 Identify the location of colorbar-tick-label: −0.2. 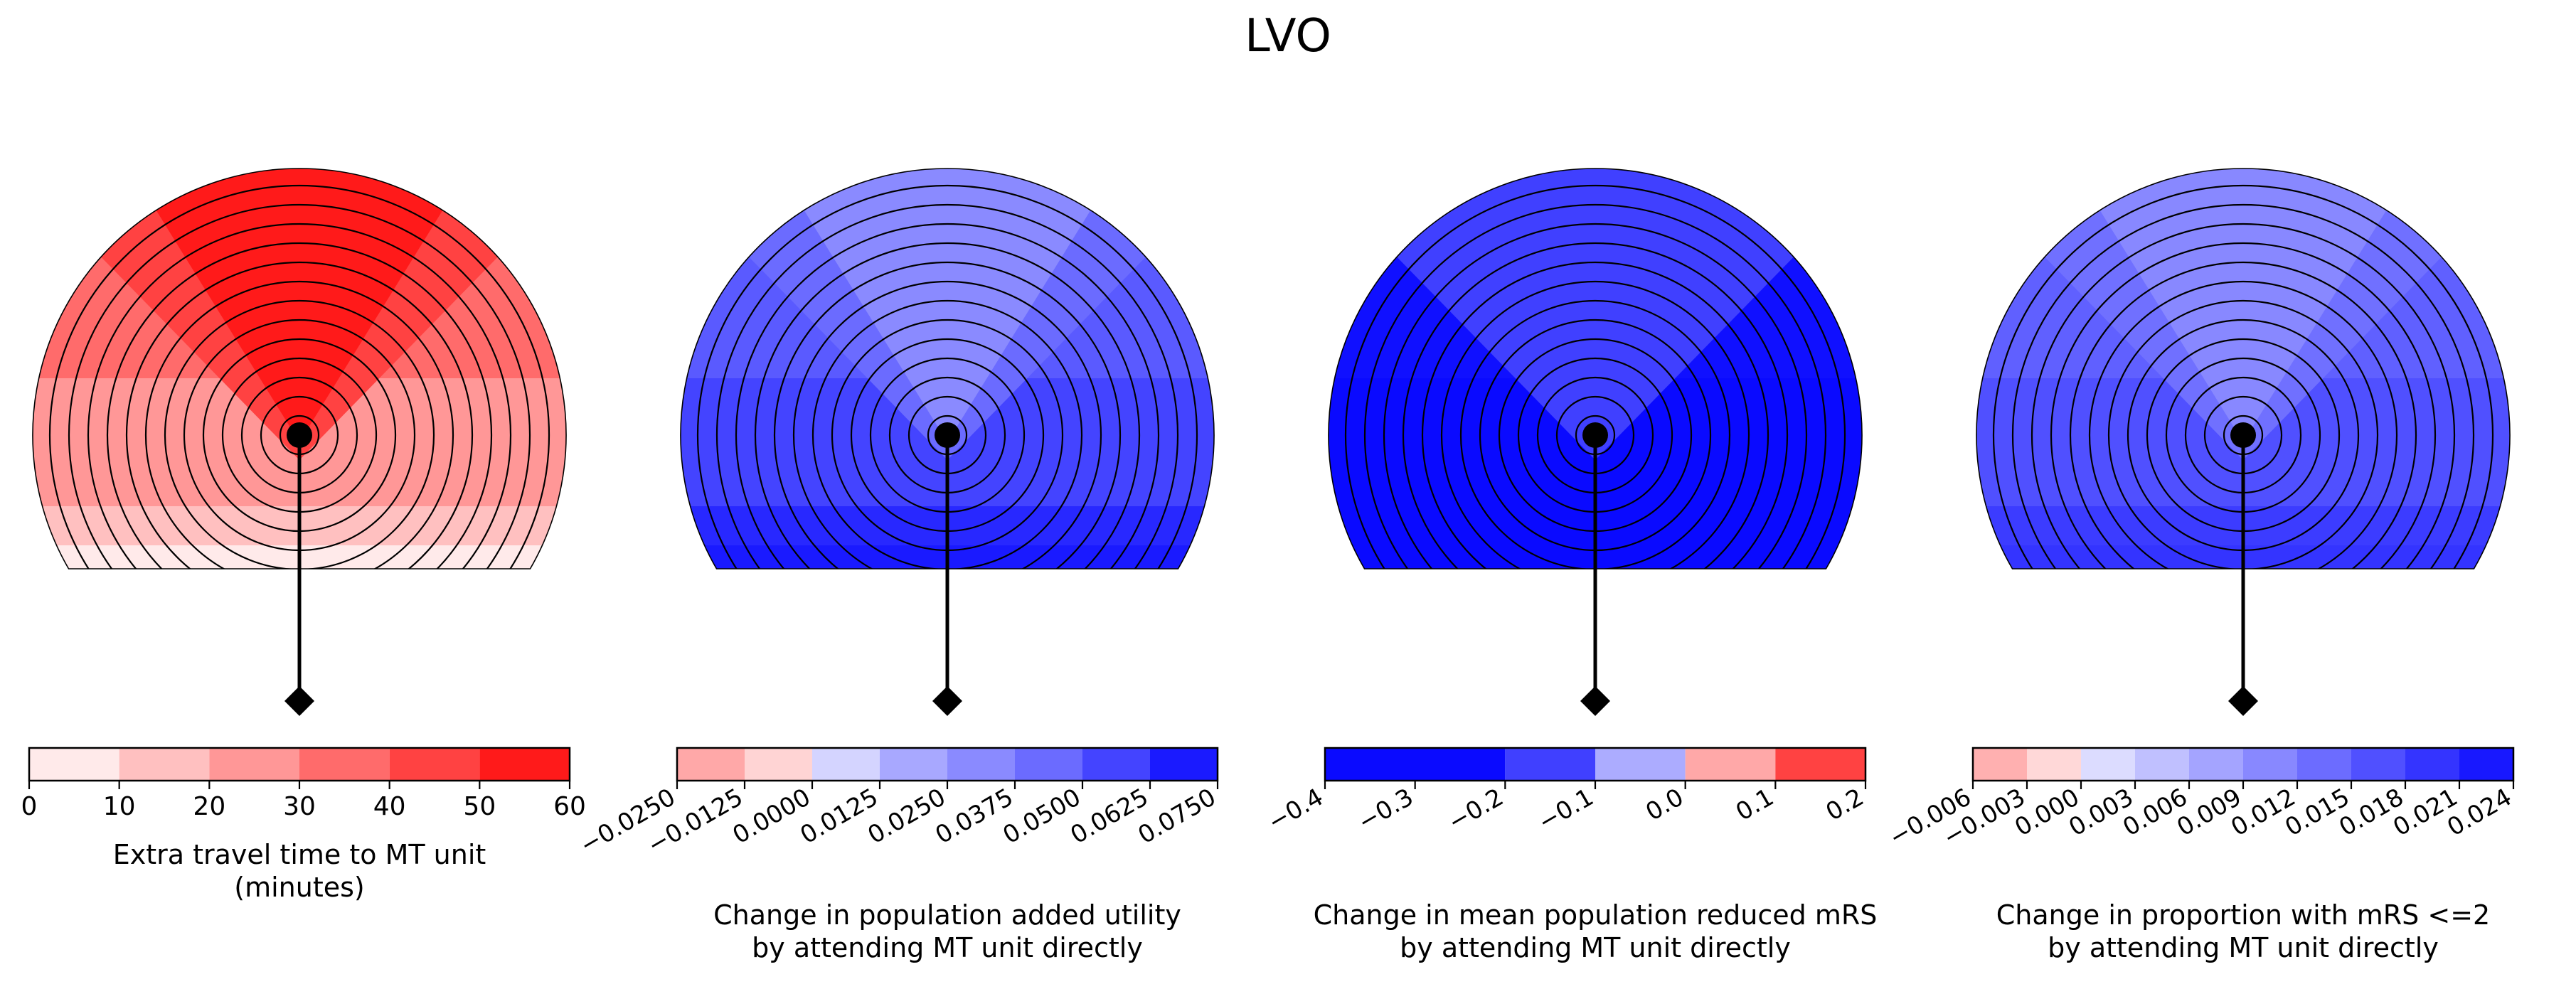
(1475, 810).